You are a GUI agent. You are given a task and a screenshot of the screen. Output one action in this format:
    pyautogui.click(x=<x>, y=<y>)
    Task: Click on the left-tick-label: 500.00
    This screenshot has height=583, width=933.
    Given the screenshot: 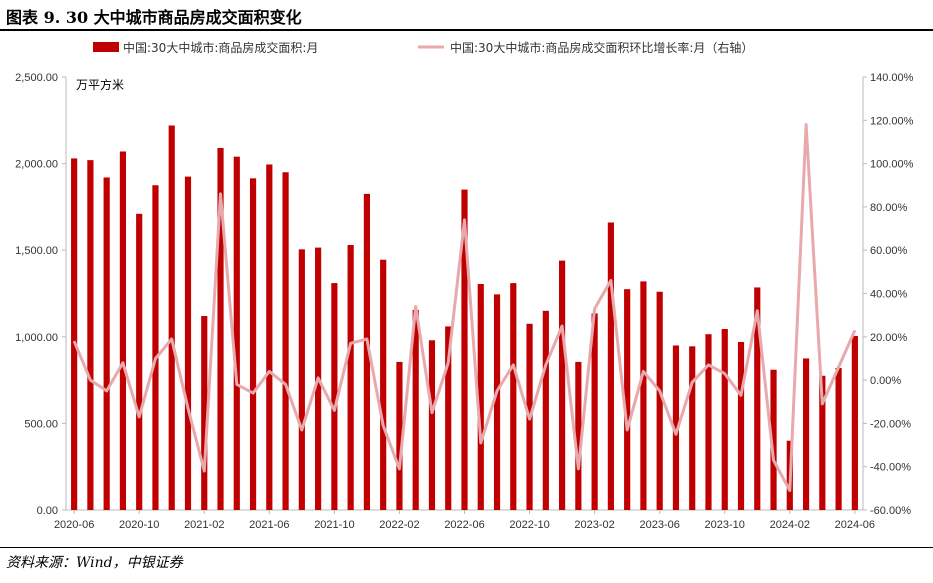 What is the action you would take?
    pyautogui.click(x=41, y=424)
    